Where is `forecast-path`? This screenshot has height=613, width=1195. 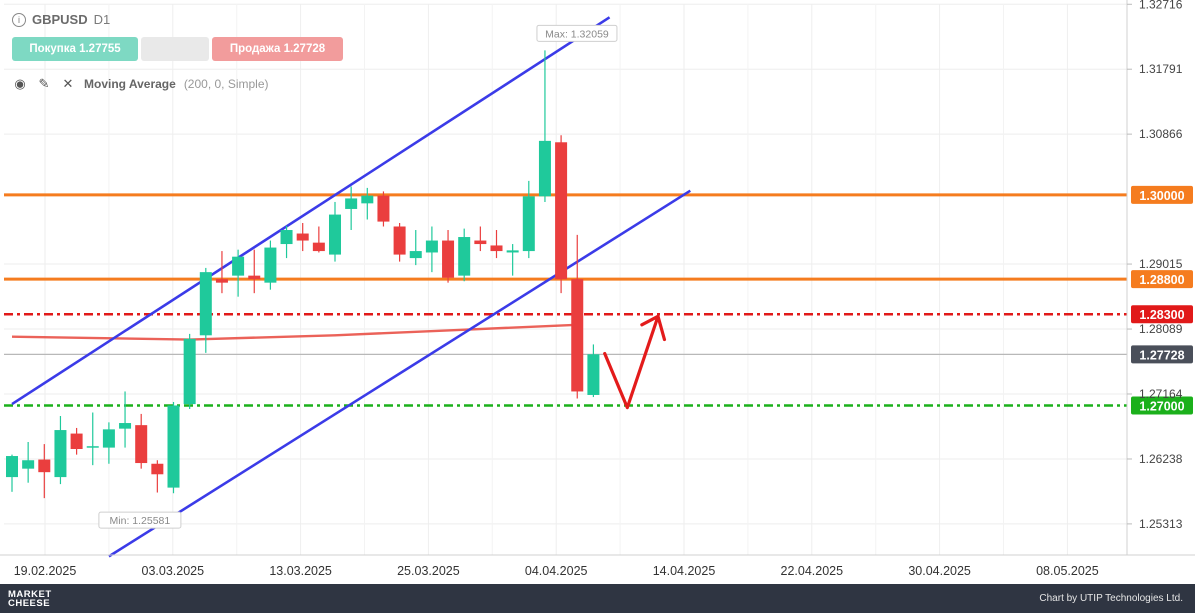 forecast-path is located at coordinates (635, 362).